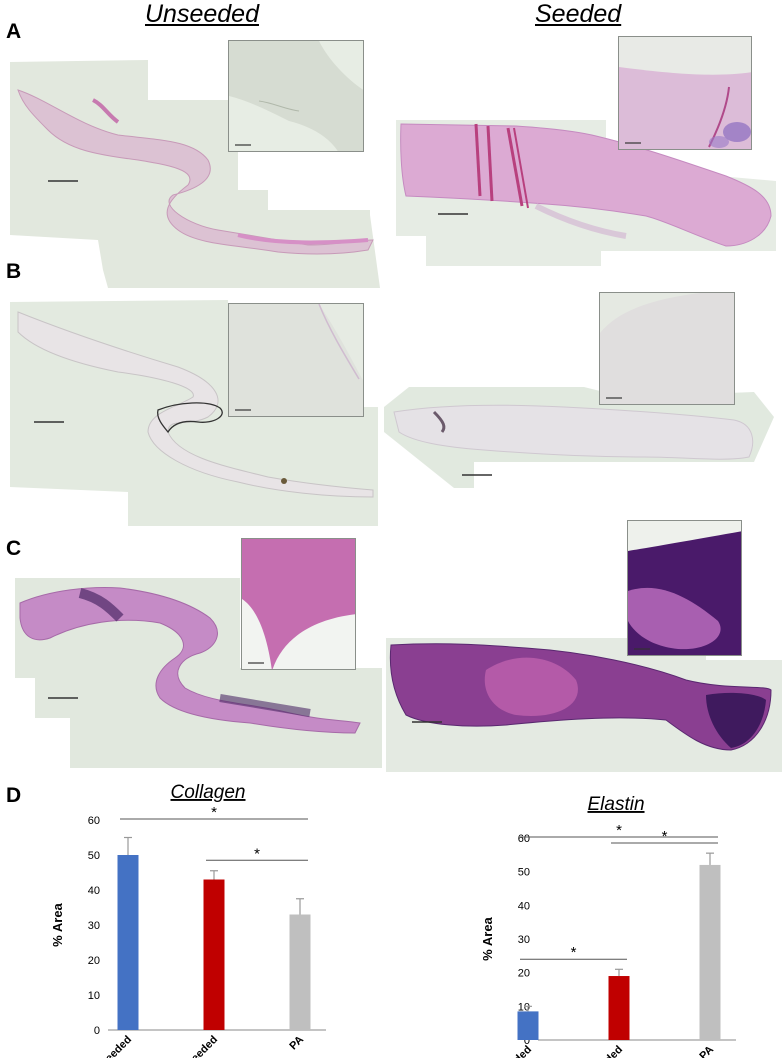 The height and width of the screenshot is (1058, 782). I want to click on micrograph-c-seeded, so click(584, 646).